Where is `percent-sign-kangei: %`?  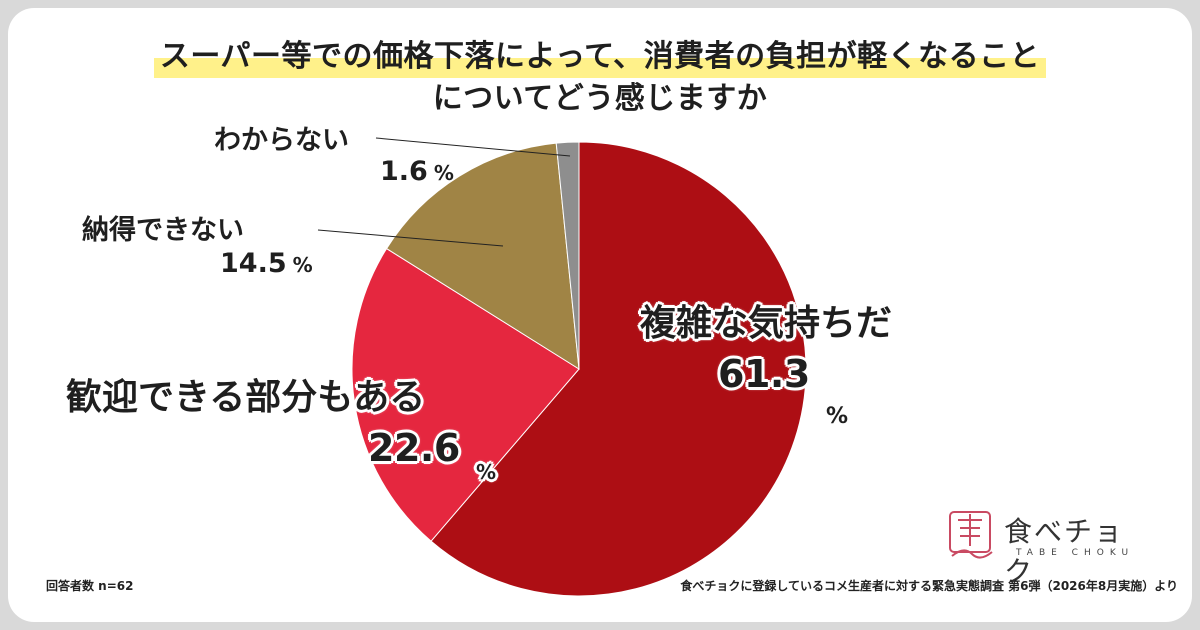
percent-sign-kangei: % is located at coordinates (486, 472).